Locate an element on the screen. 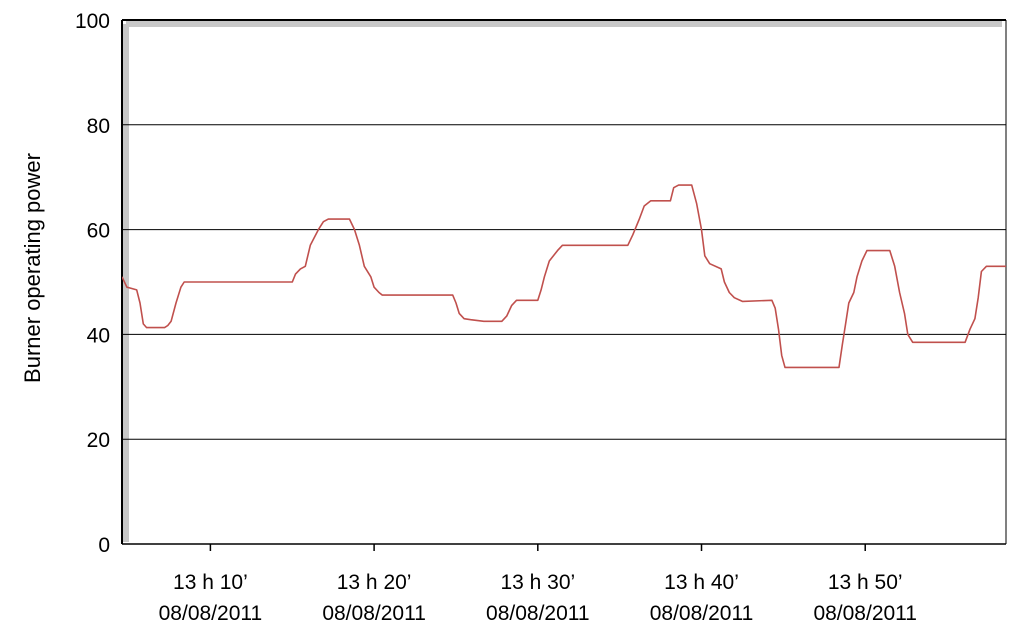 Image resolution: width=1024 pixels, height=637 pixels. x-tick-date-2: 08/08/2011 is located at coordinates (538, 613).